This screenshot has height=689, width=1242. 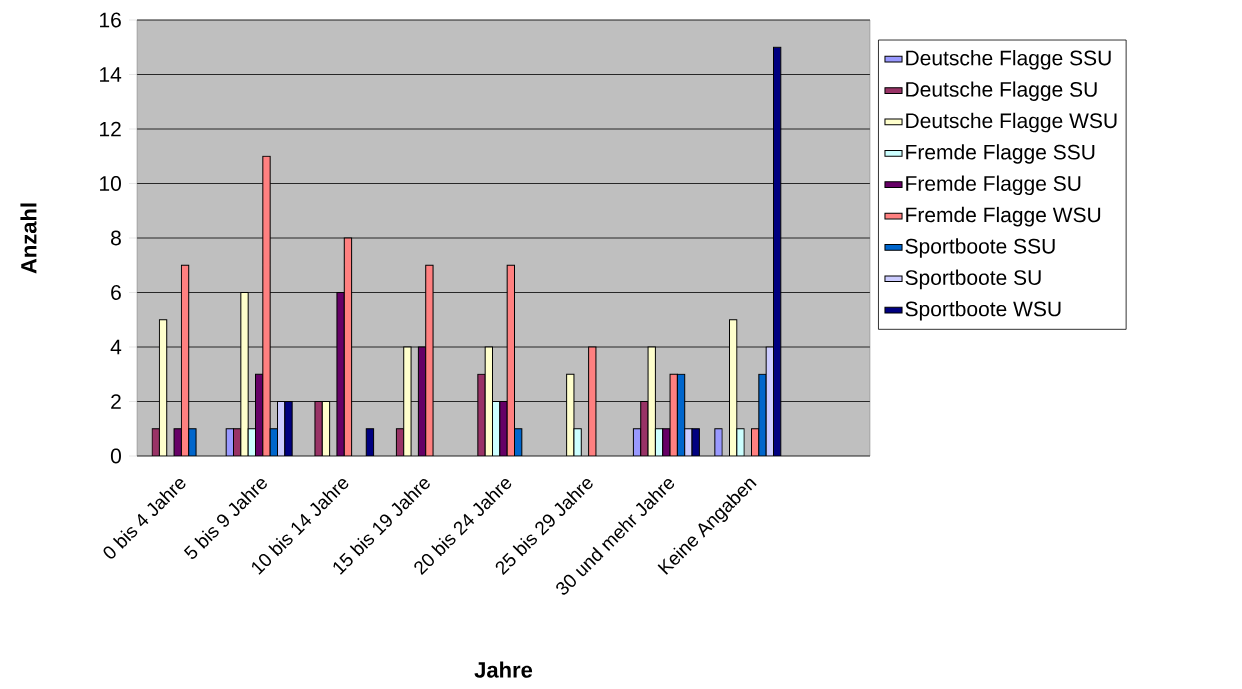 I want to click on y-tick-label: 10, so click(x=110, y=183).